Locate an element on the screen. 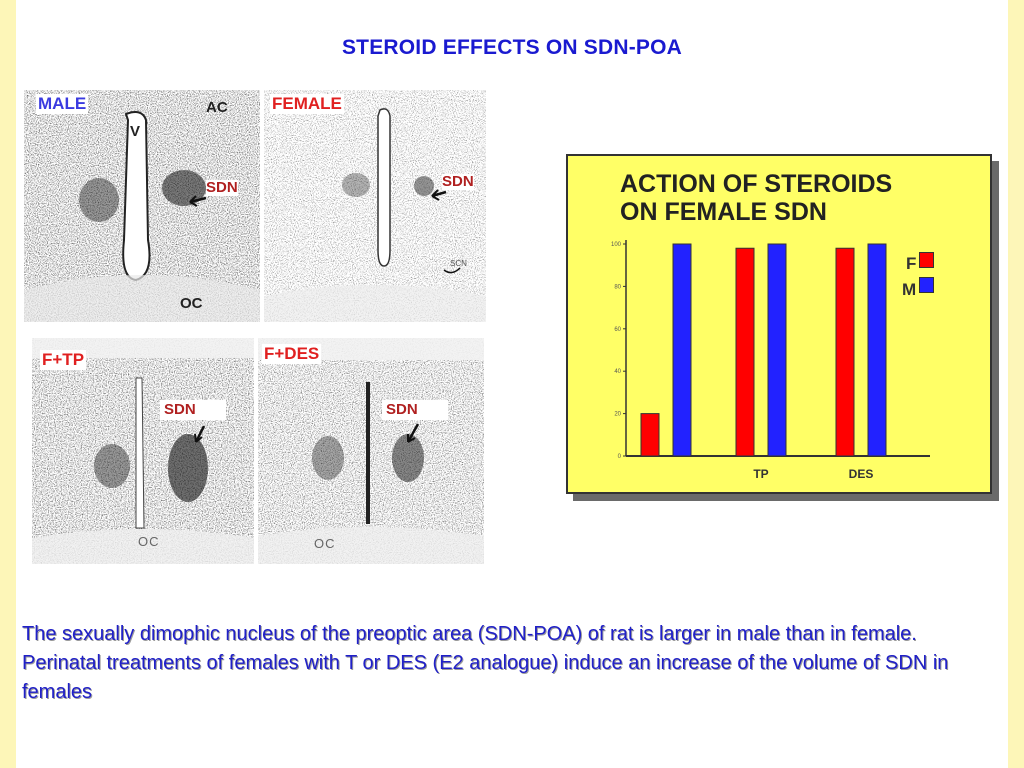  ftp-section-image is located at coordinates (143, 451).